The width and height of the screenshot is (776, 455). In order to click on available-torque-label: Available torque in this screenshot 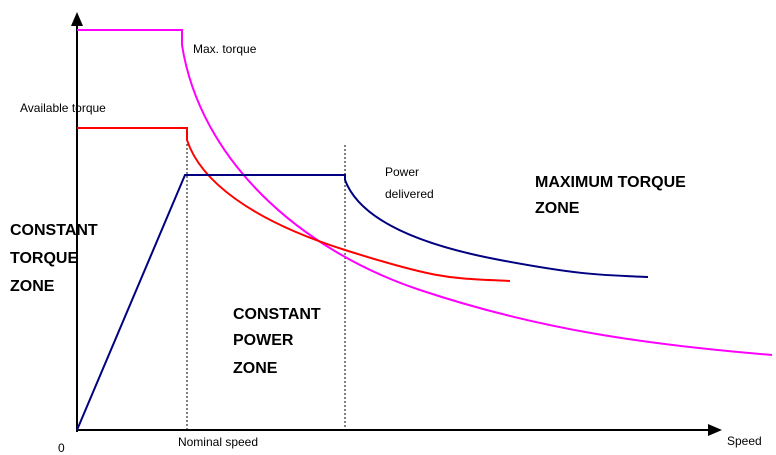, I will do `click(63, 108)`.